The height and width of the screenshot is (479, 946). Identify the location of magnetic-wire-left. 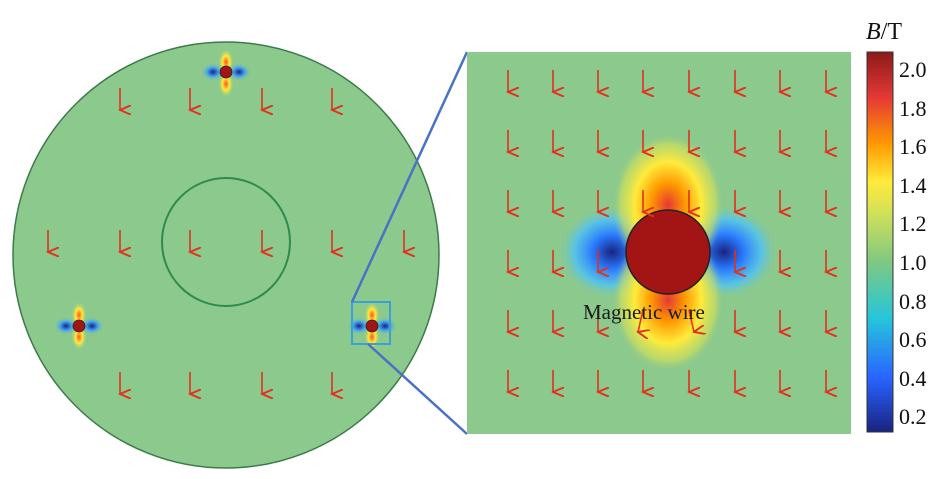
(79, 326).